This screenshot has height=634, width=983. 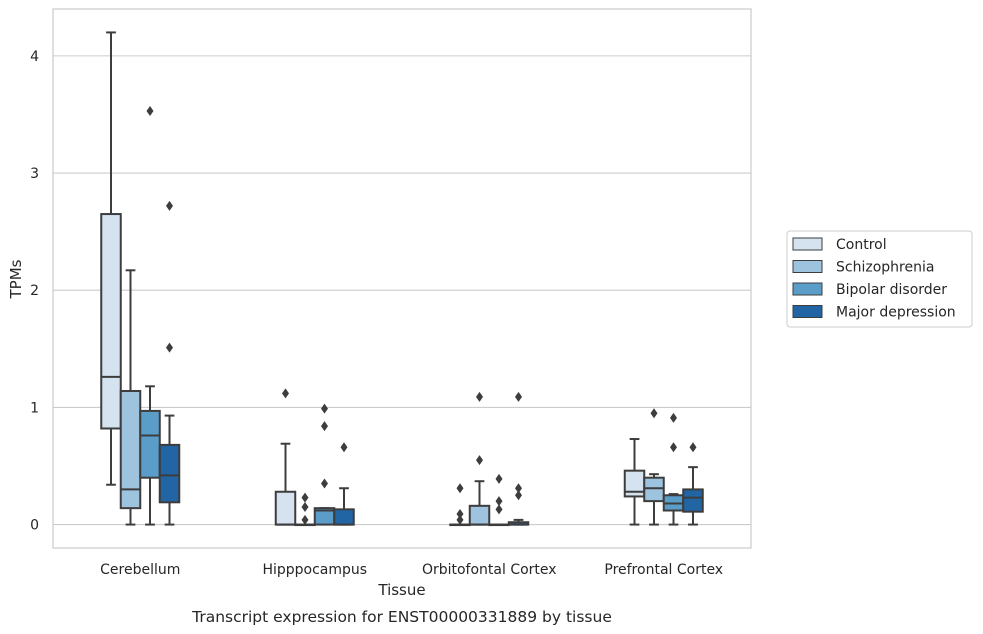 What do you see at coordinates (34, 526) in the screenshot?
I see `y-tick-label: 0` at bounding box center [34, 526].